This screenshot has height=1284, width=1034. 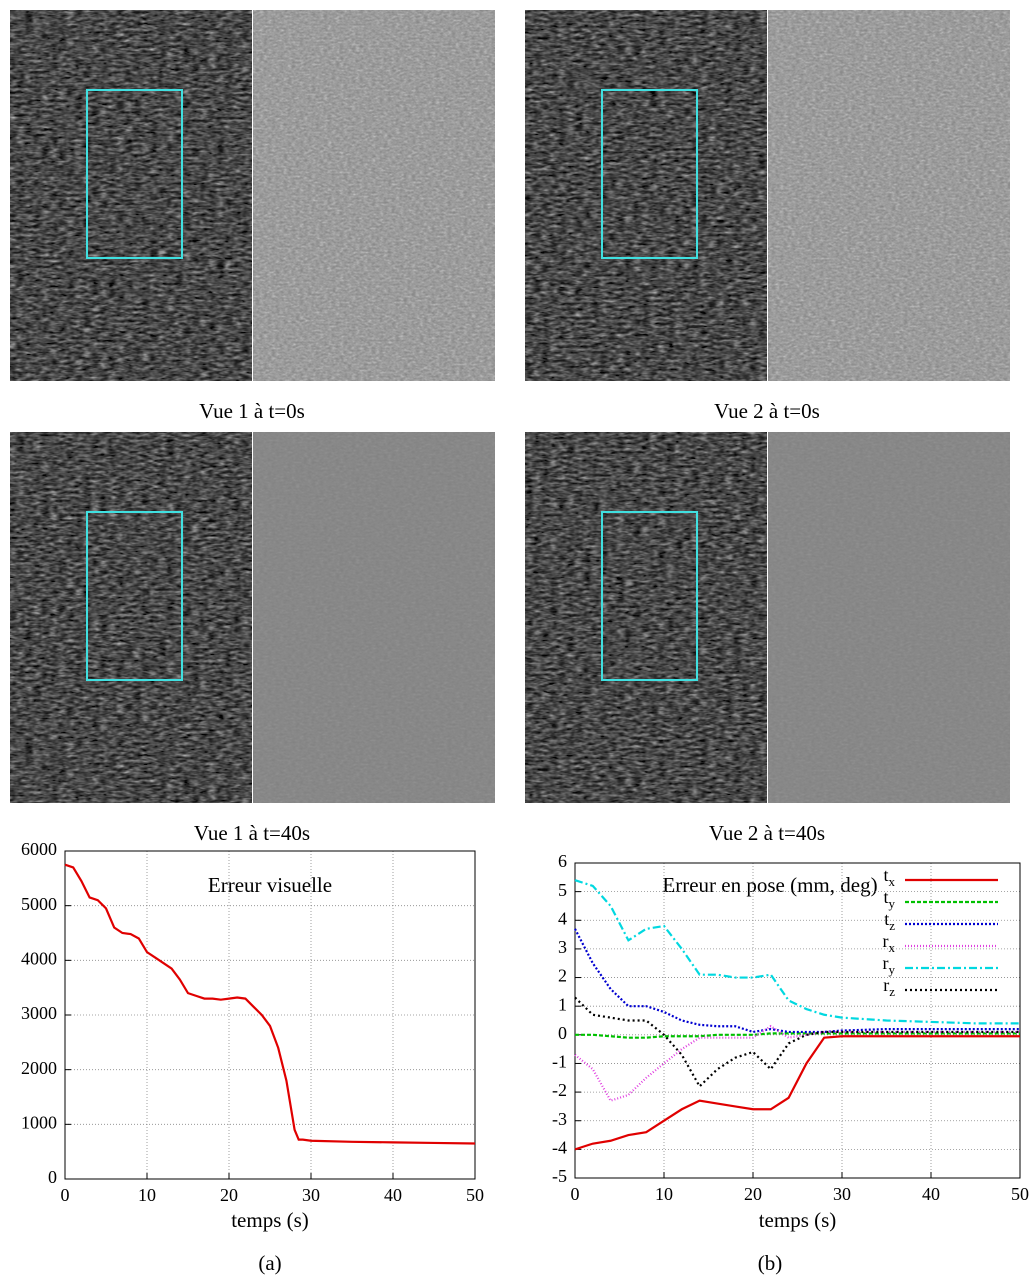 What do you see at coordinates (770, 1263) in the screenshot?
I see `chart-caption: (b)` at bounding box center [770, 1263].